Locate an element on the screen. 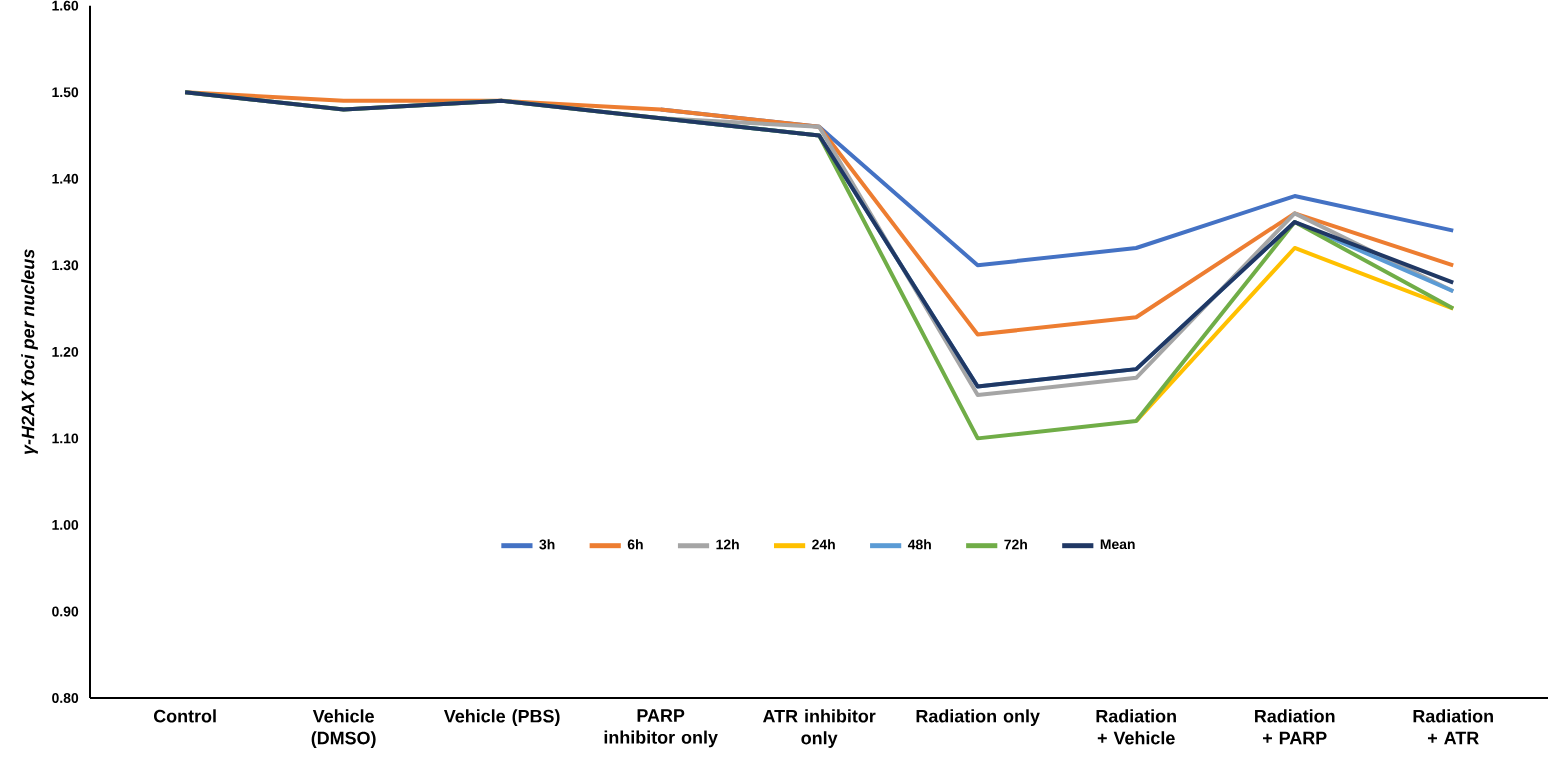 This screenshot has height=782, width=1548. x-tick-label: Control is located at coordinates (184, 716).